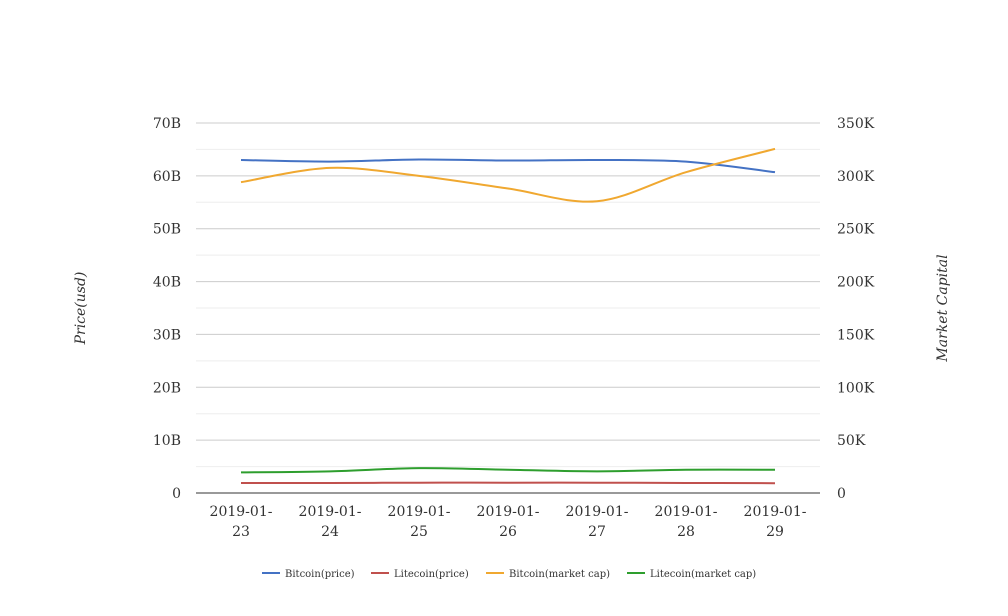  I want to click on right-tick-label: 50K, so click(851, 441).